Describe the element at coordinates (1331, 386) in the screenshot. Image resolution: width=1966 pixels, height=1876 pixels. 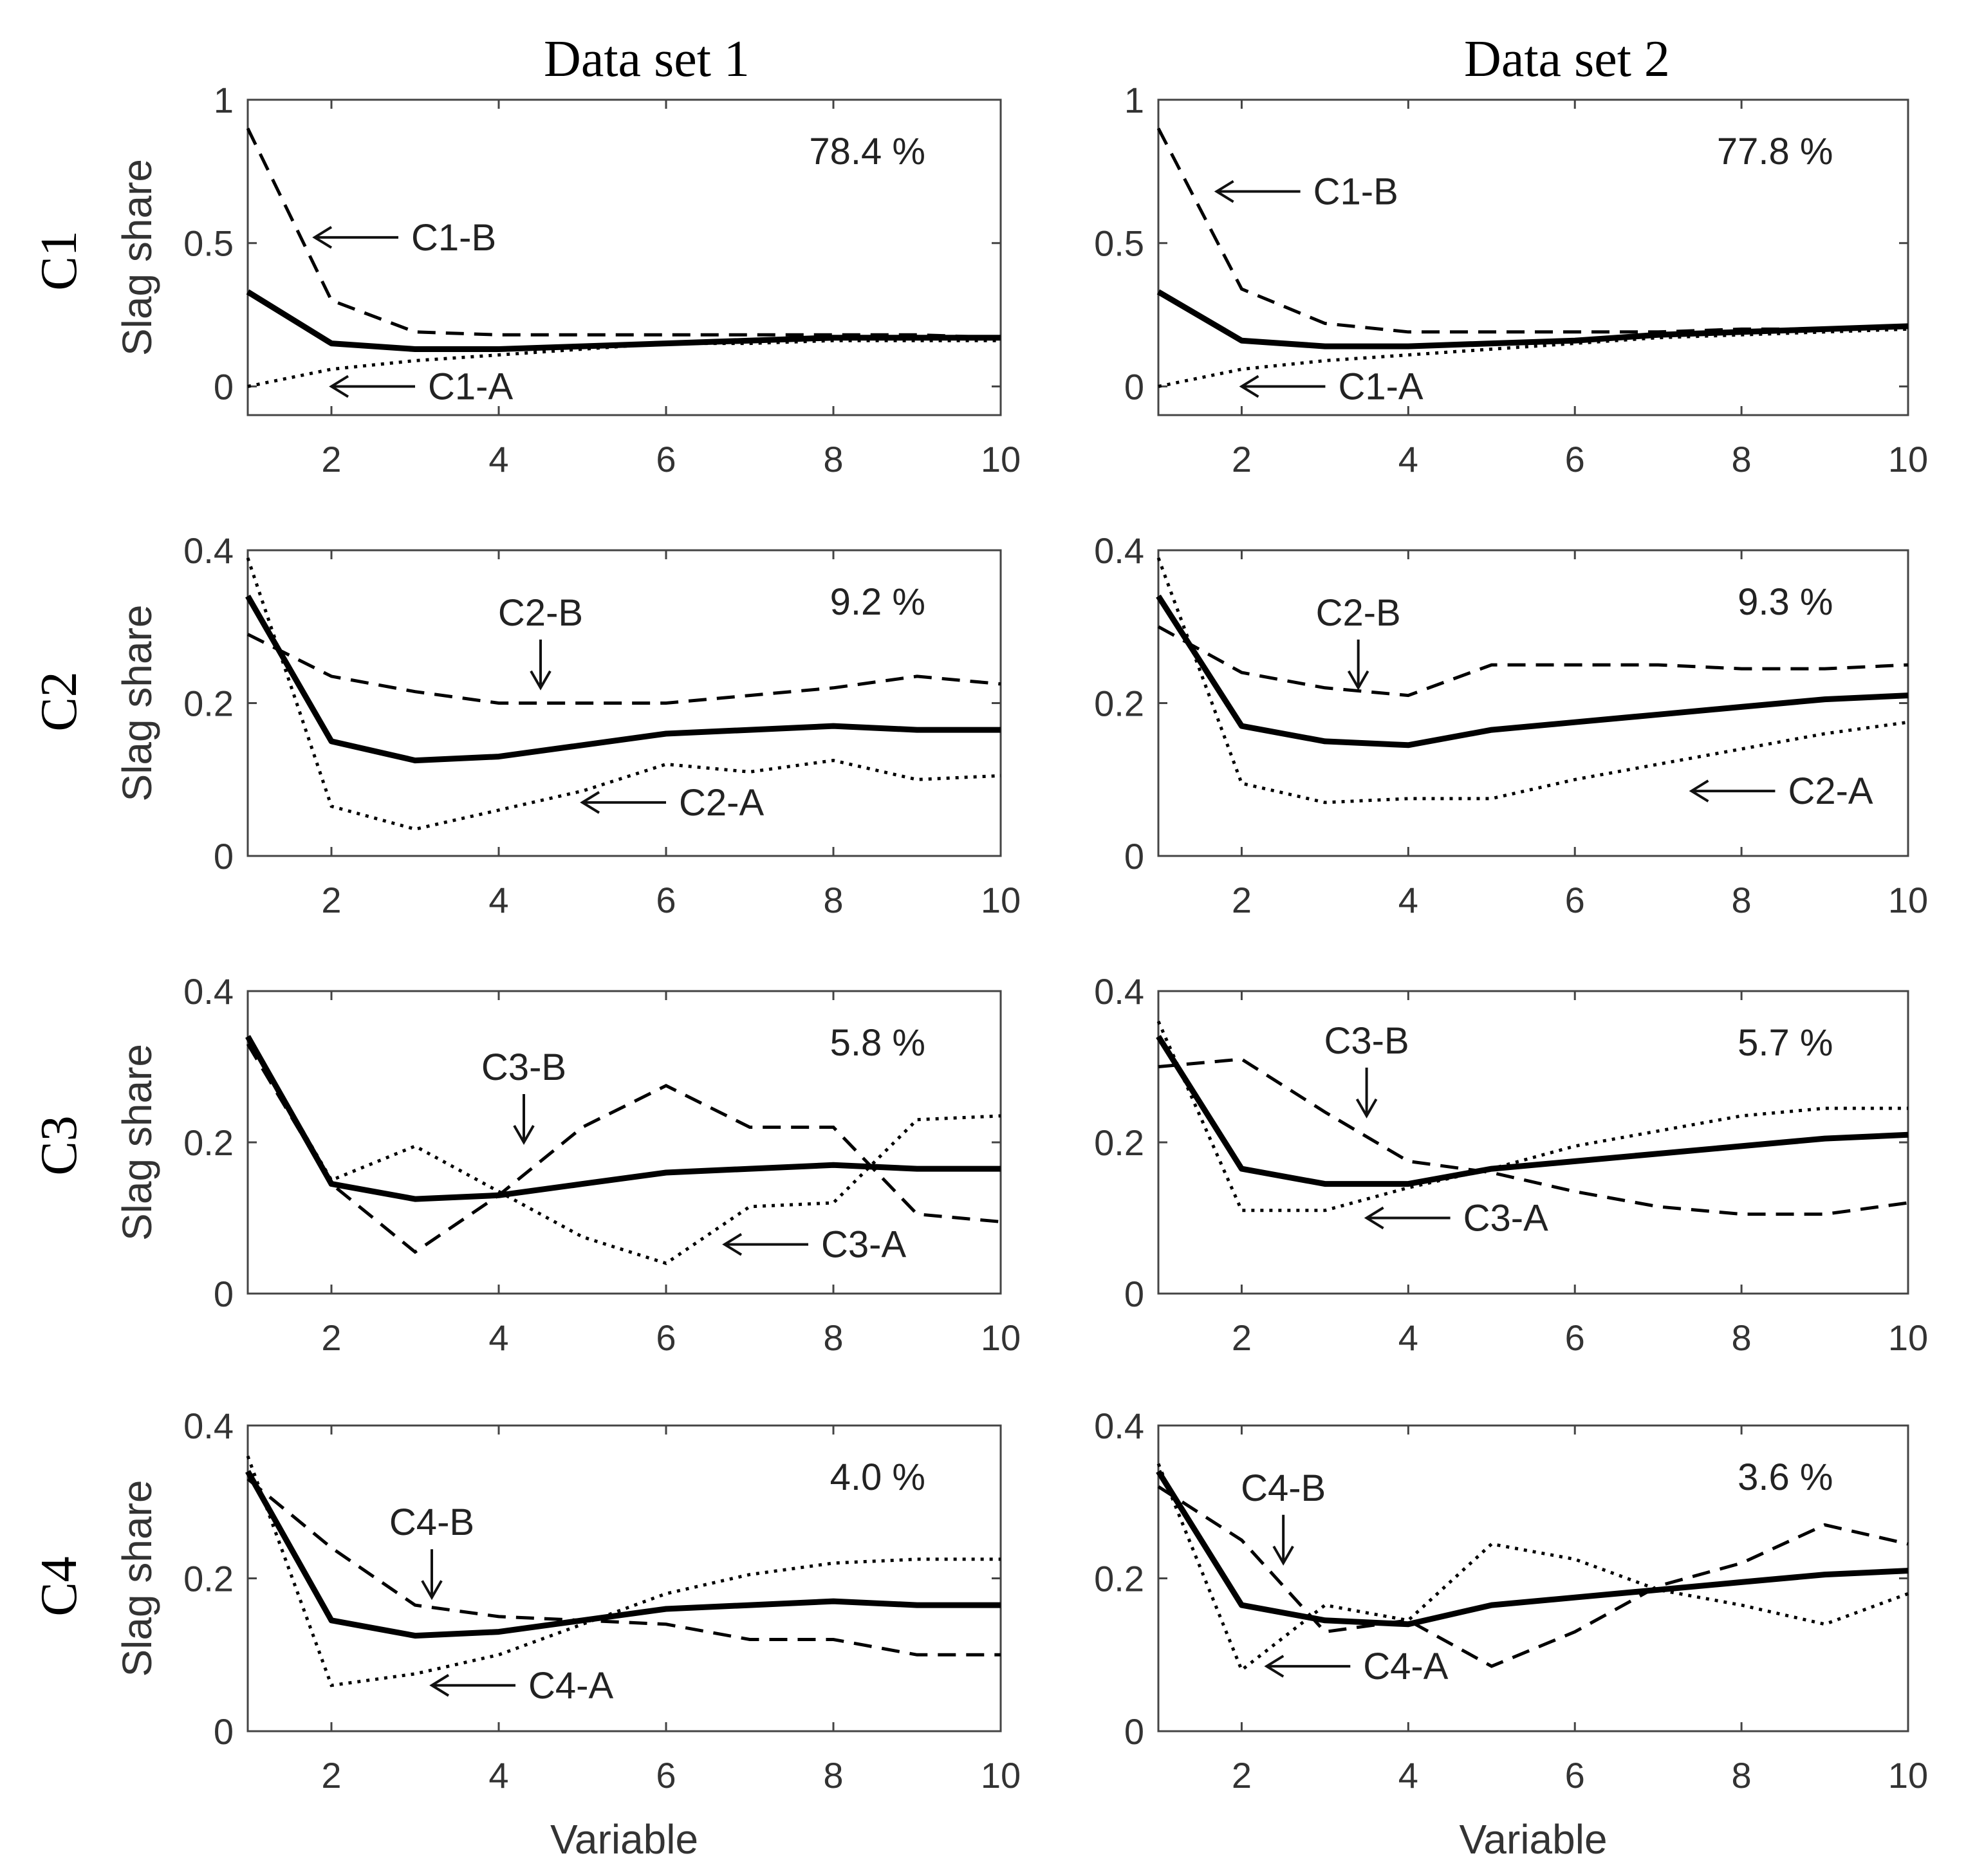
I see `annotation-c1-a: C1-A` at that location.